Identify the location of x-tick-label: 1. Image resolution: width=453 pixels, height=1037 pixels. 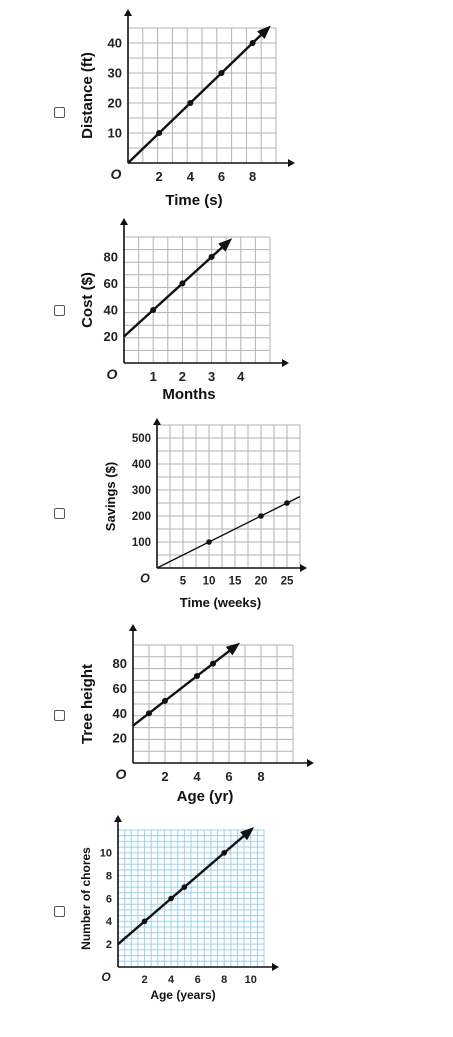
(153, 376).